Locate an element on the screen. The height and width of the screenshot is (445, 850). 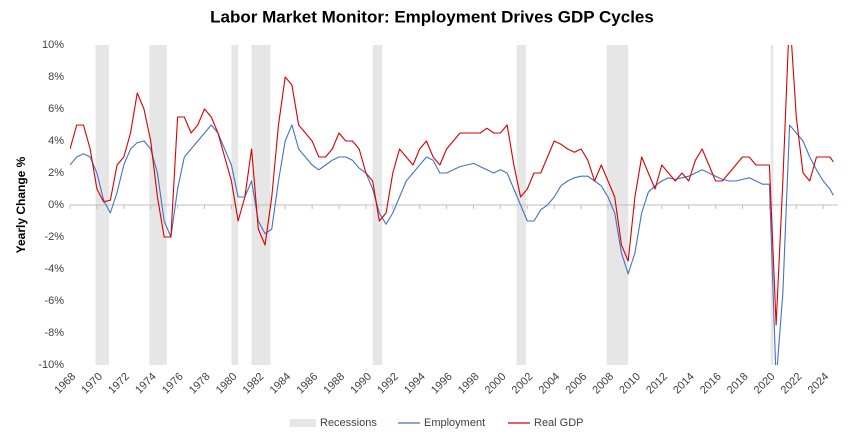
x-tick-label: 1976 is located at coordinates (173, 384).